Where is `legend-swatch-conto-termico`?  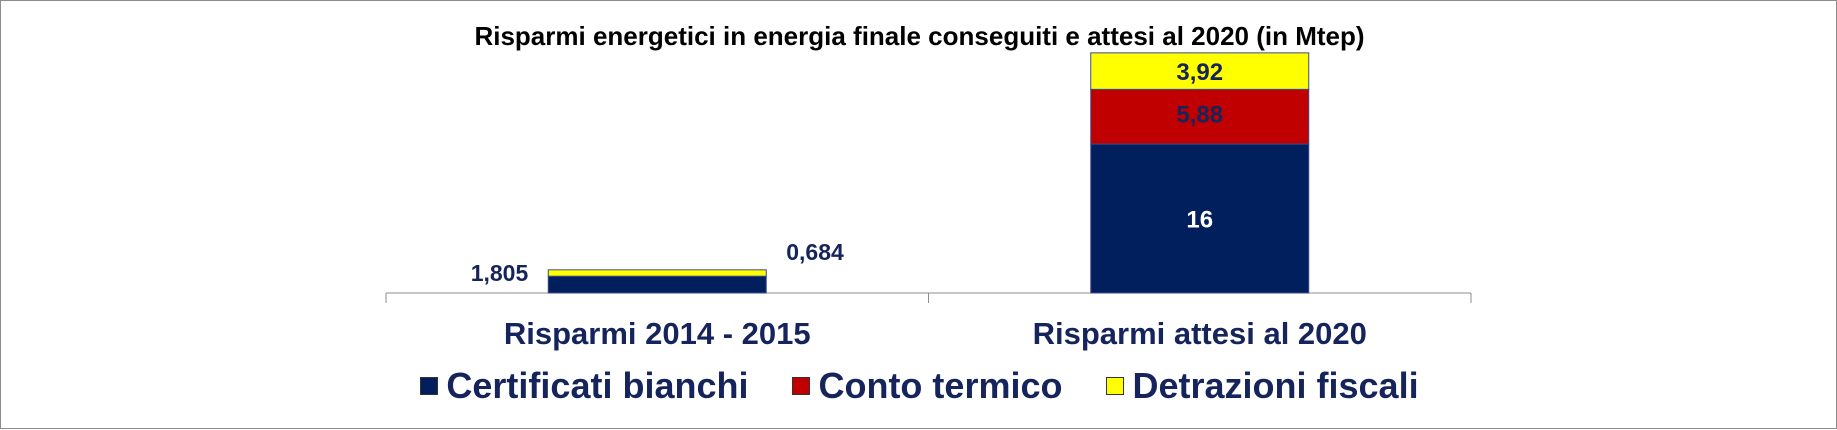 legend-swatch-conto-termico is located at coordinates (801, 386).